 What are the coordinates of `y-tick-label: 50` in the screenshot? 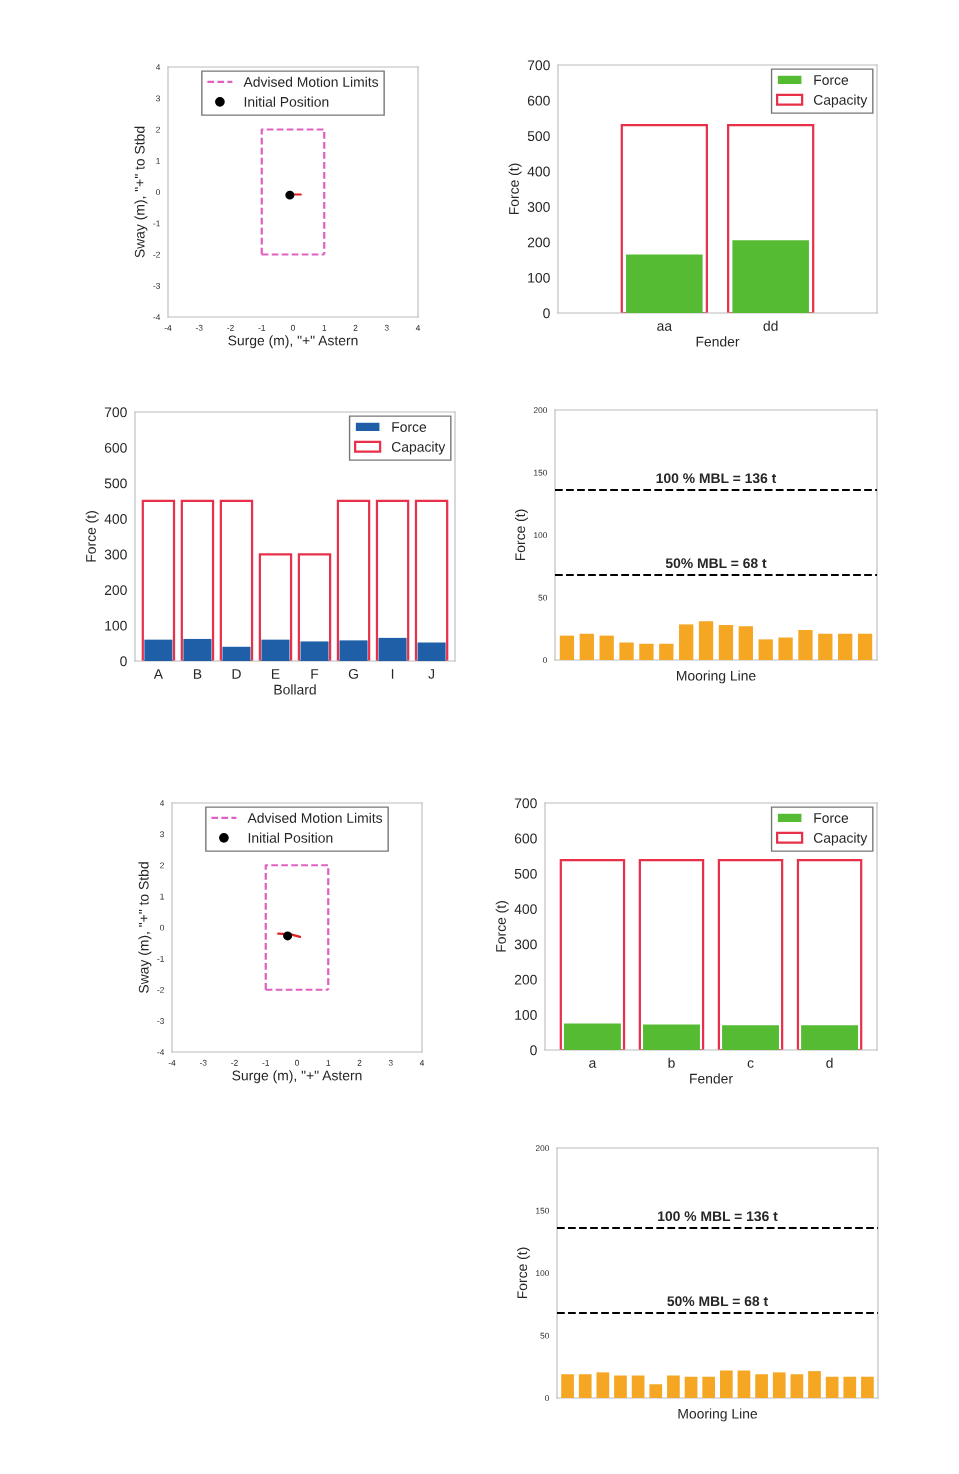 It's located at (545, 1335).